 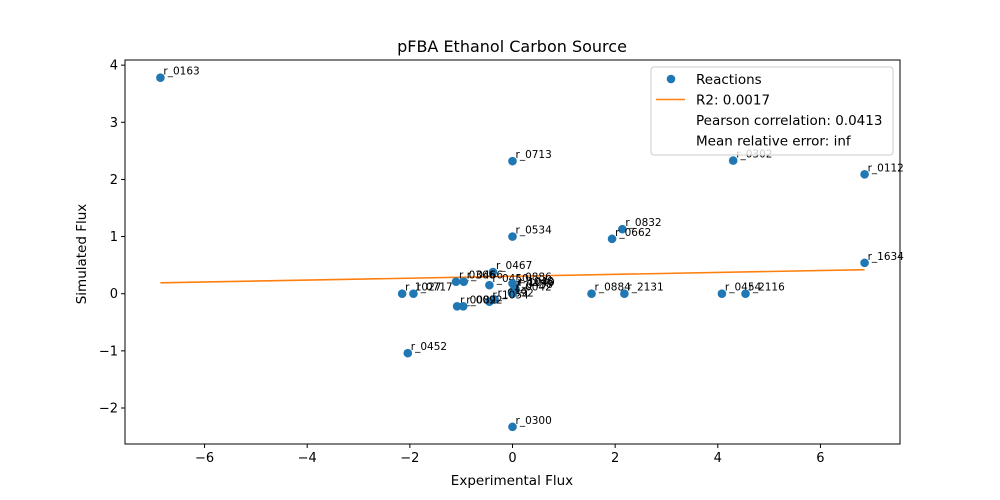 What do you see at coordinates (789, 121) in the screenshot?
I see `legend-entry-label: Pearson correlation: 0.0413` at bounding box center [789, 121].